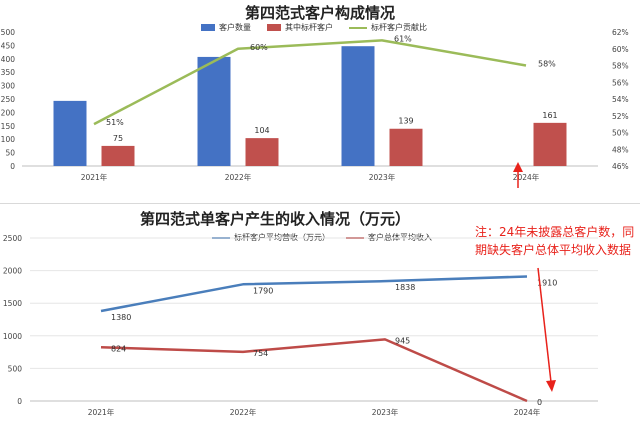  What do you see at coordinates (12, 238) in the screenshot?
I see `chart2-y-tick-label: 2500` at bounding box center [12, 238].